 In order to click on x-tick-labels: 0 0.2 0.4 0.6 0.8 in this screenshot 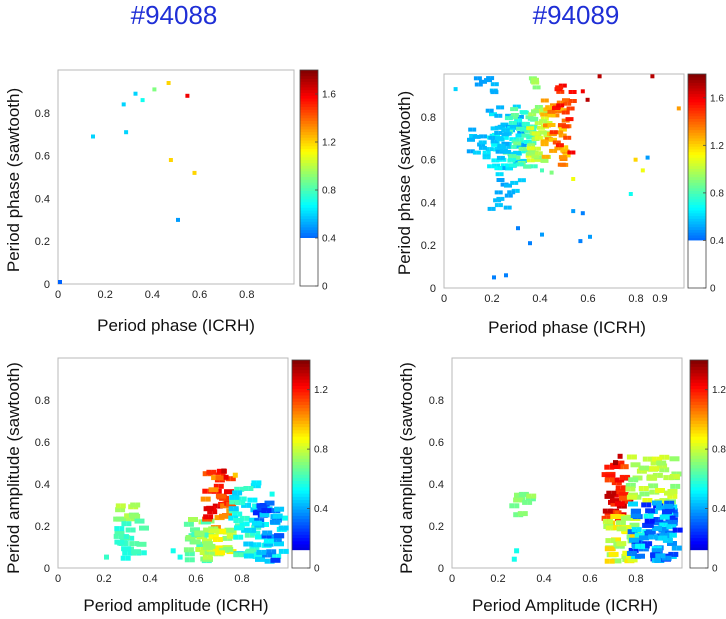, I will do `click(152, 579)`.